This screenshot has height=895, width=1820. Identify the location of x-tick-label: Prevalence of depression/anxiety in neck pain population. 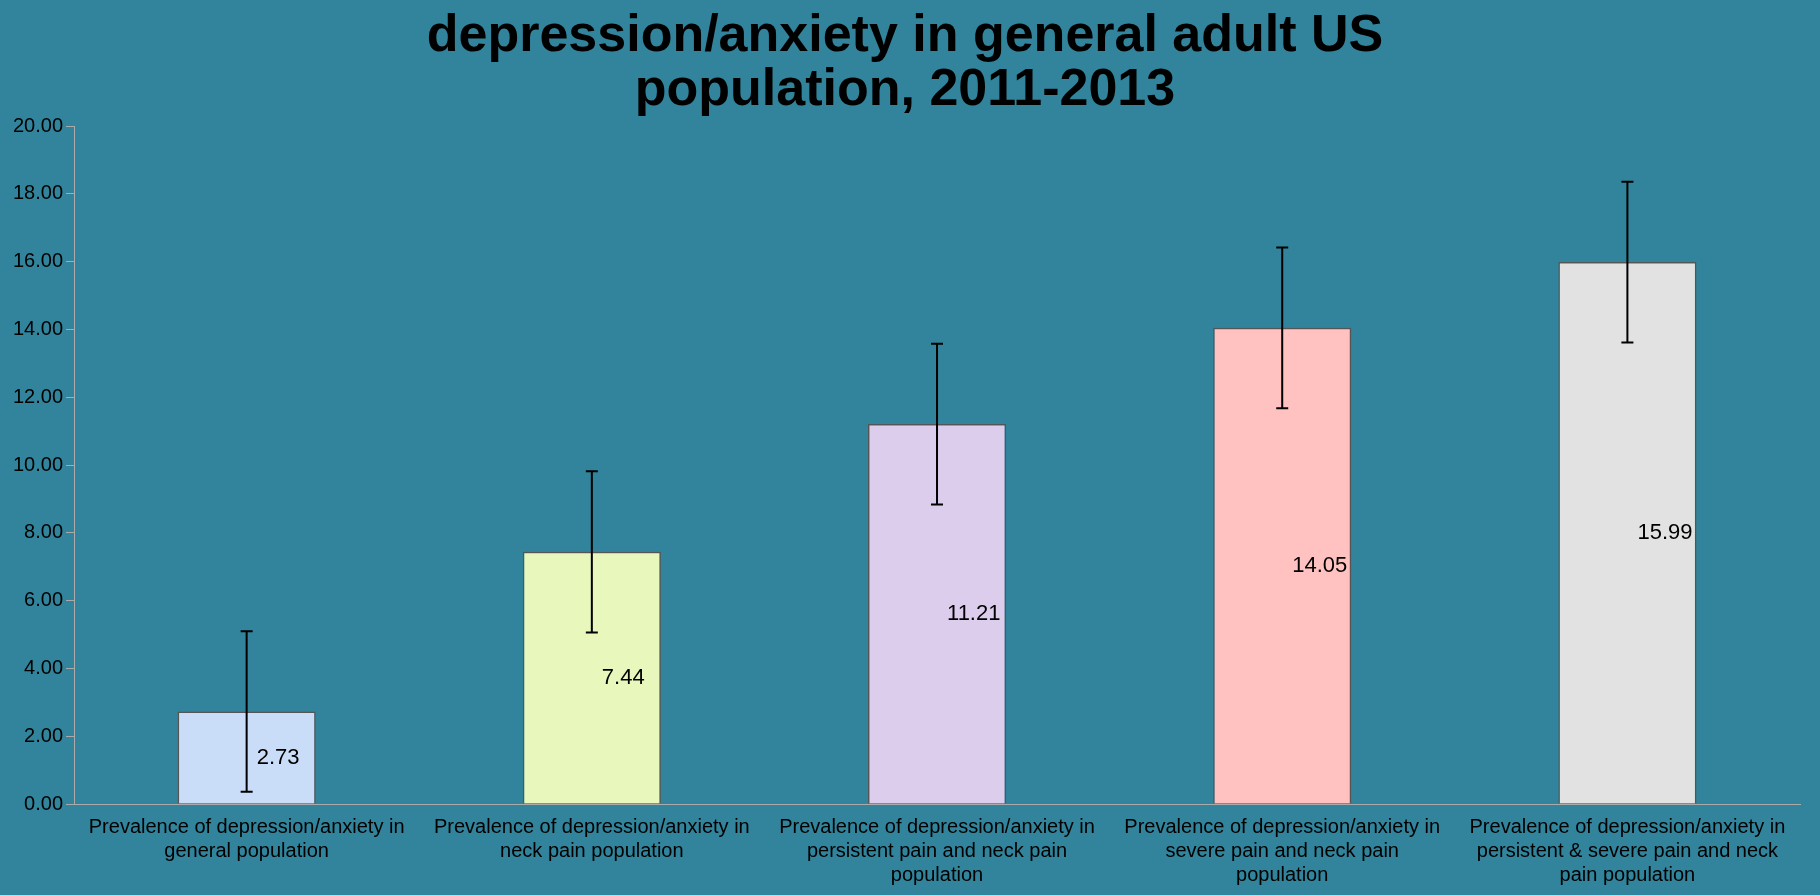
(591, 837).